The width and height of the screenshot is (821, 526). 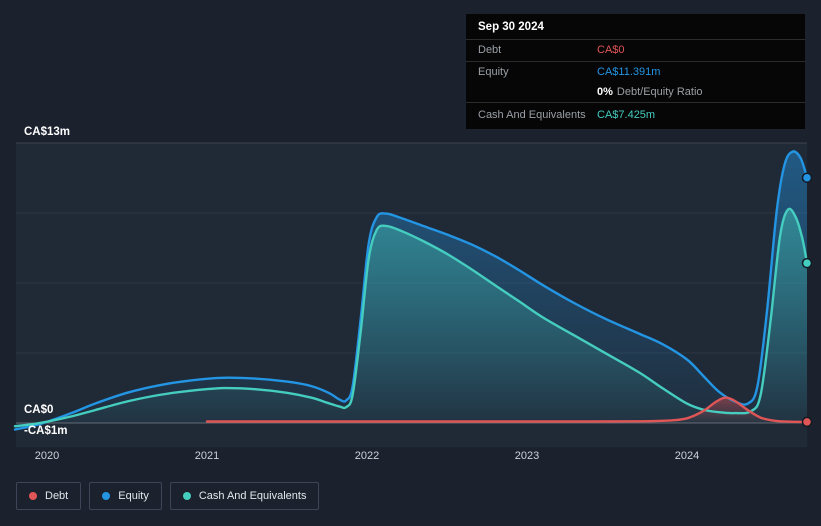 What do you see at coordinates (611, 50) in the screenshot?
I see `tooltip-debt-value: CA$0` at bounding box center [611, 50].